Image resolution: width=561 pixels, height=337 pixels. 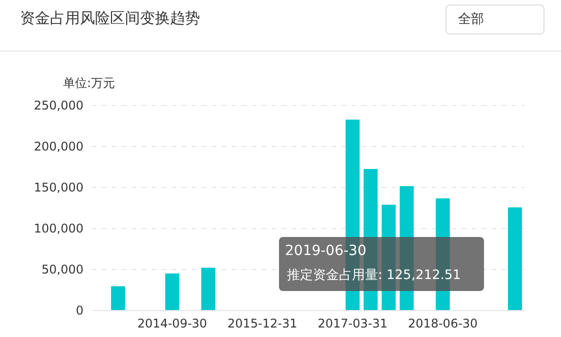 I want to click on x-tick-label: 2014-09-30, so click(x=172, y=323).